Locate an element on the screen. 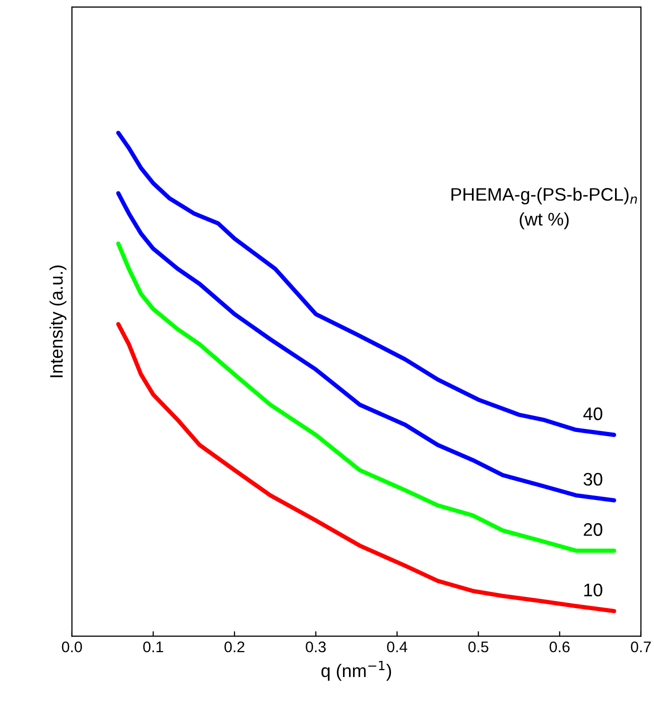  x-tick-label: 0.7 is located at coordinates (640, 646).